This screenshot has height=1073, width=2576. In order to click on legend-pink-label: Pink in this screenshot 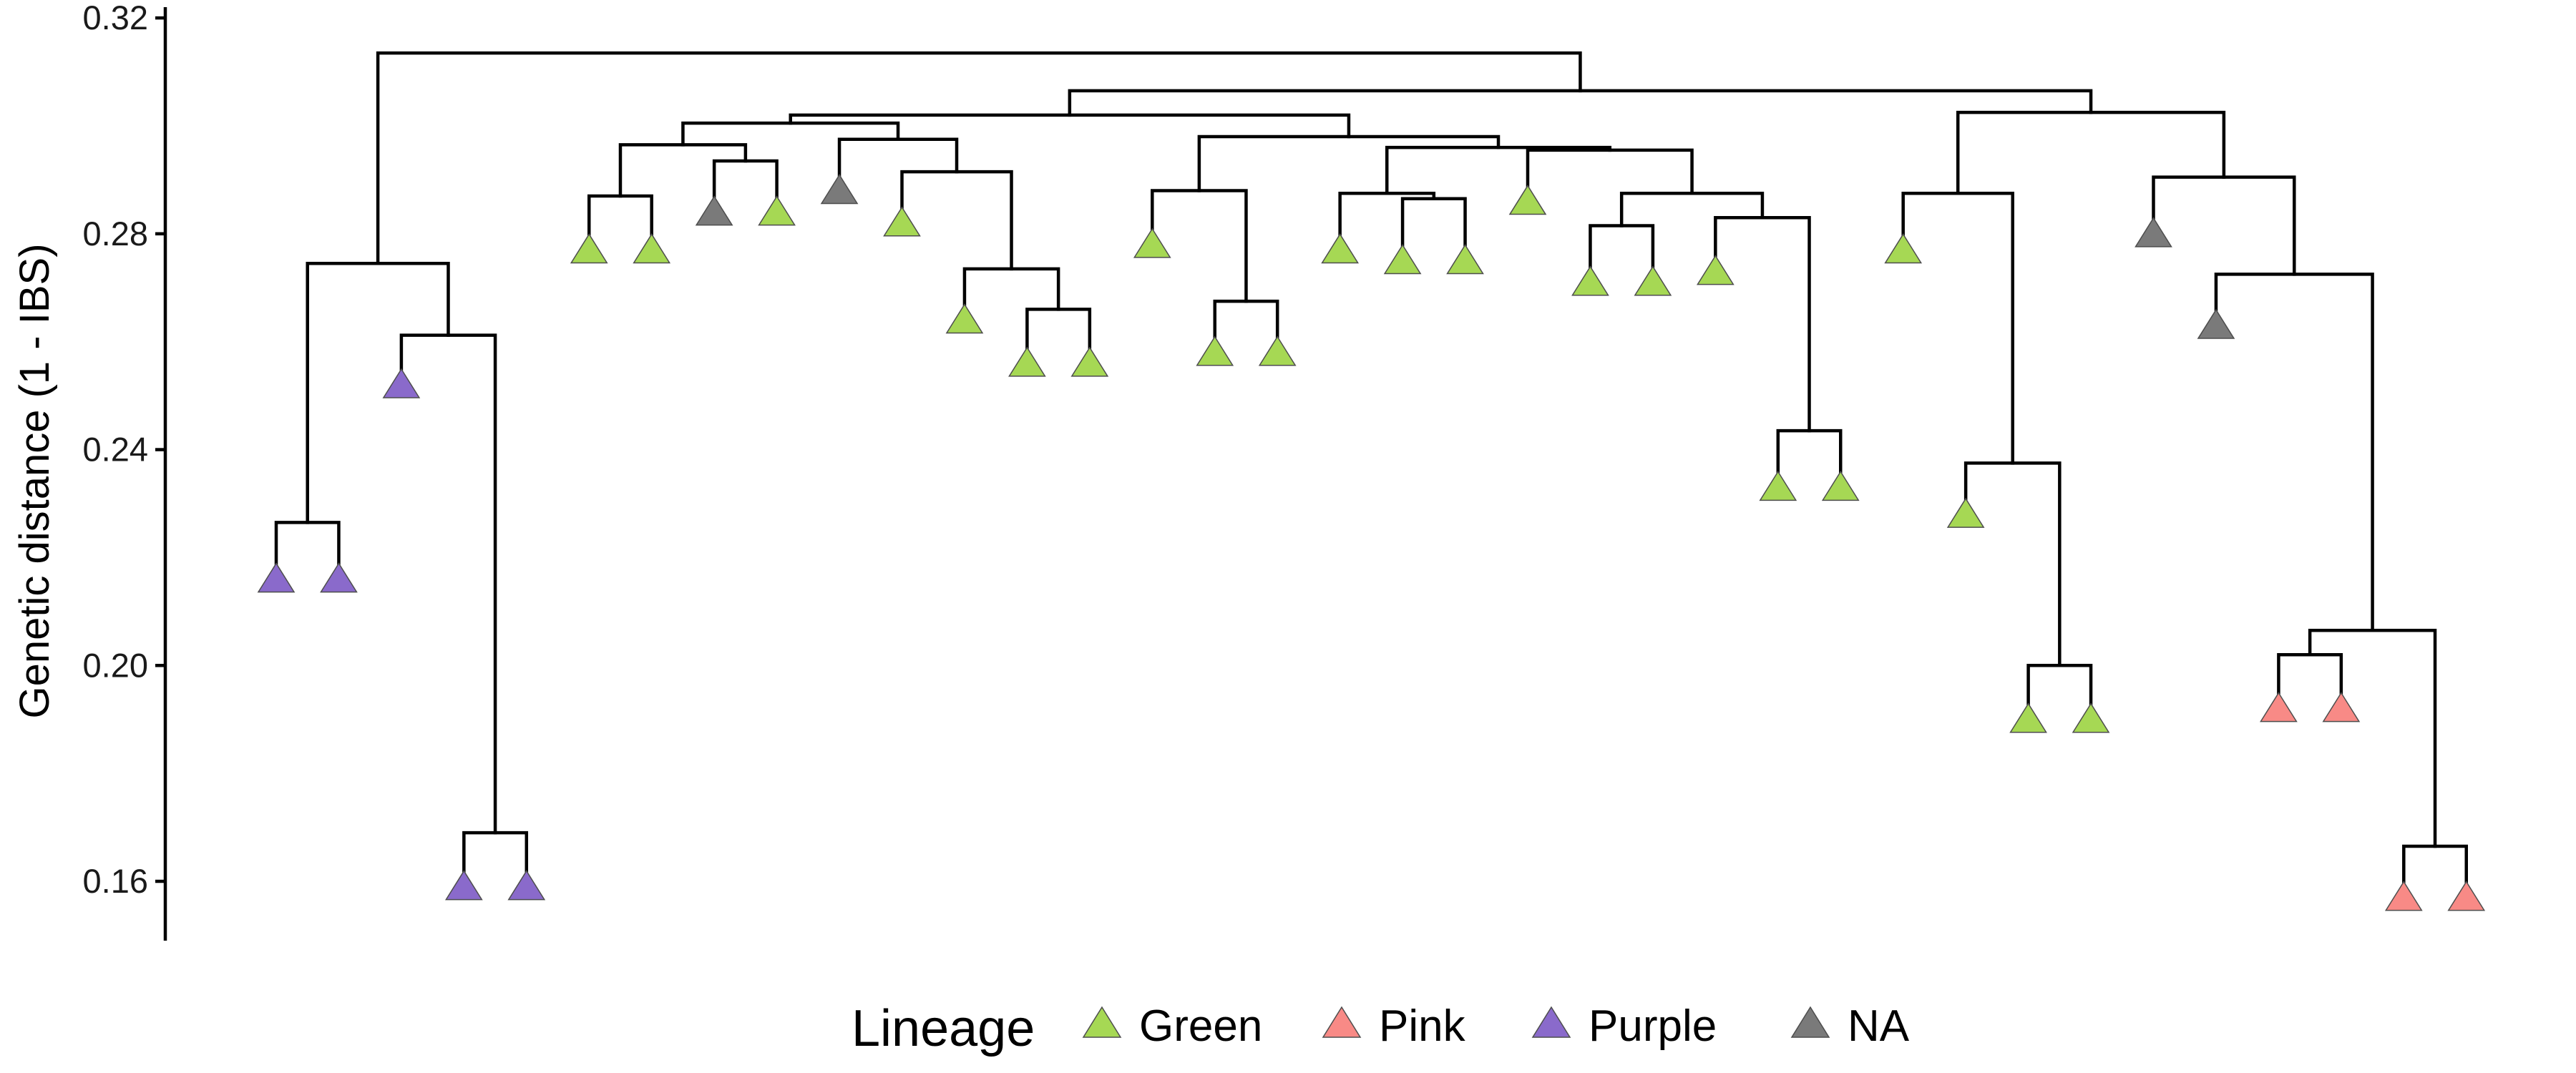, I will do `click(1422, 1026)`.